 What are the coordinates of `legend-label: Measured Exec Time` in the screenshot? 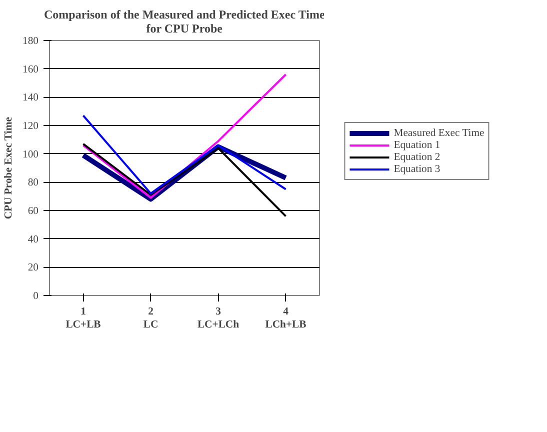 It's located at (439, 133).